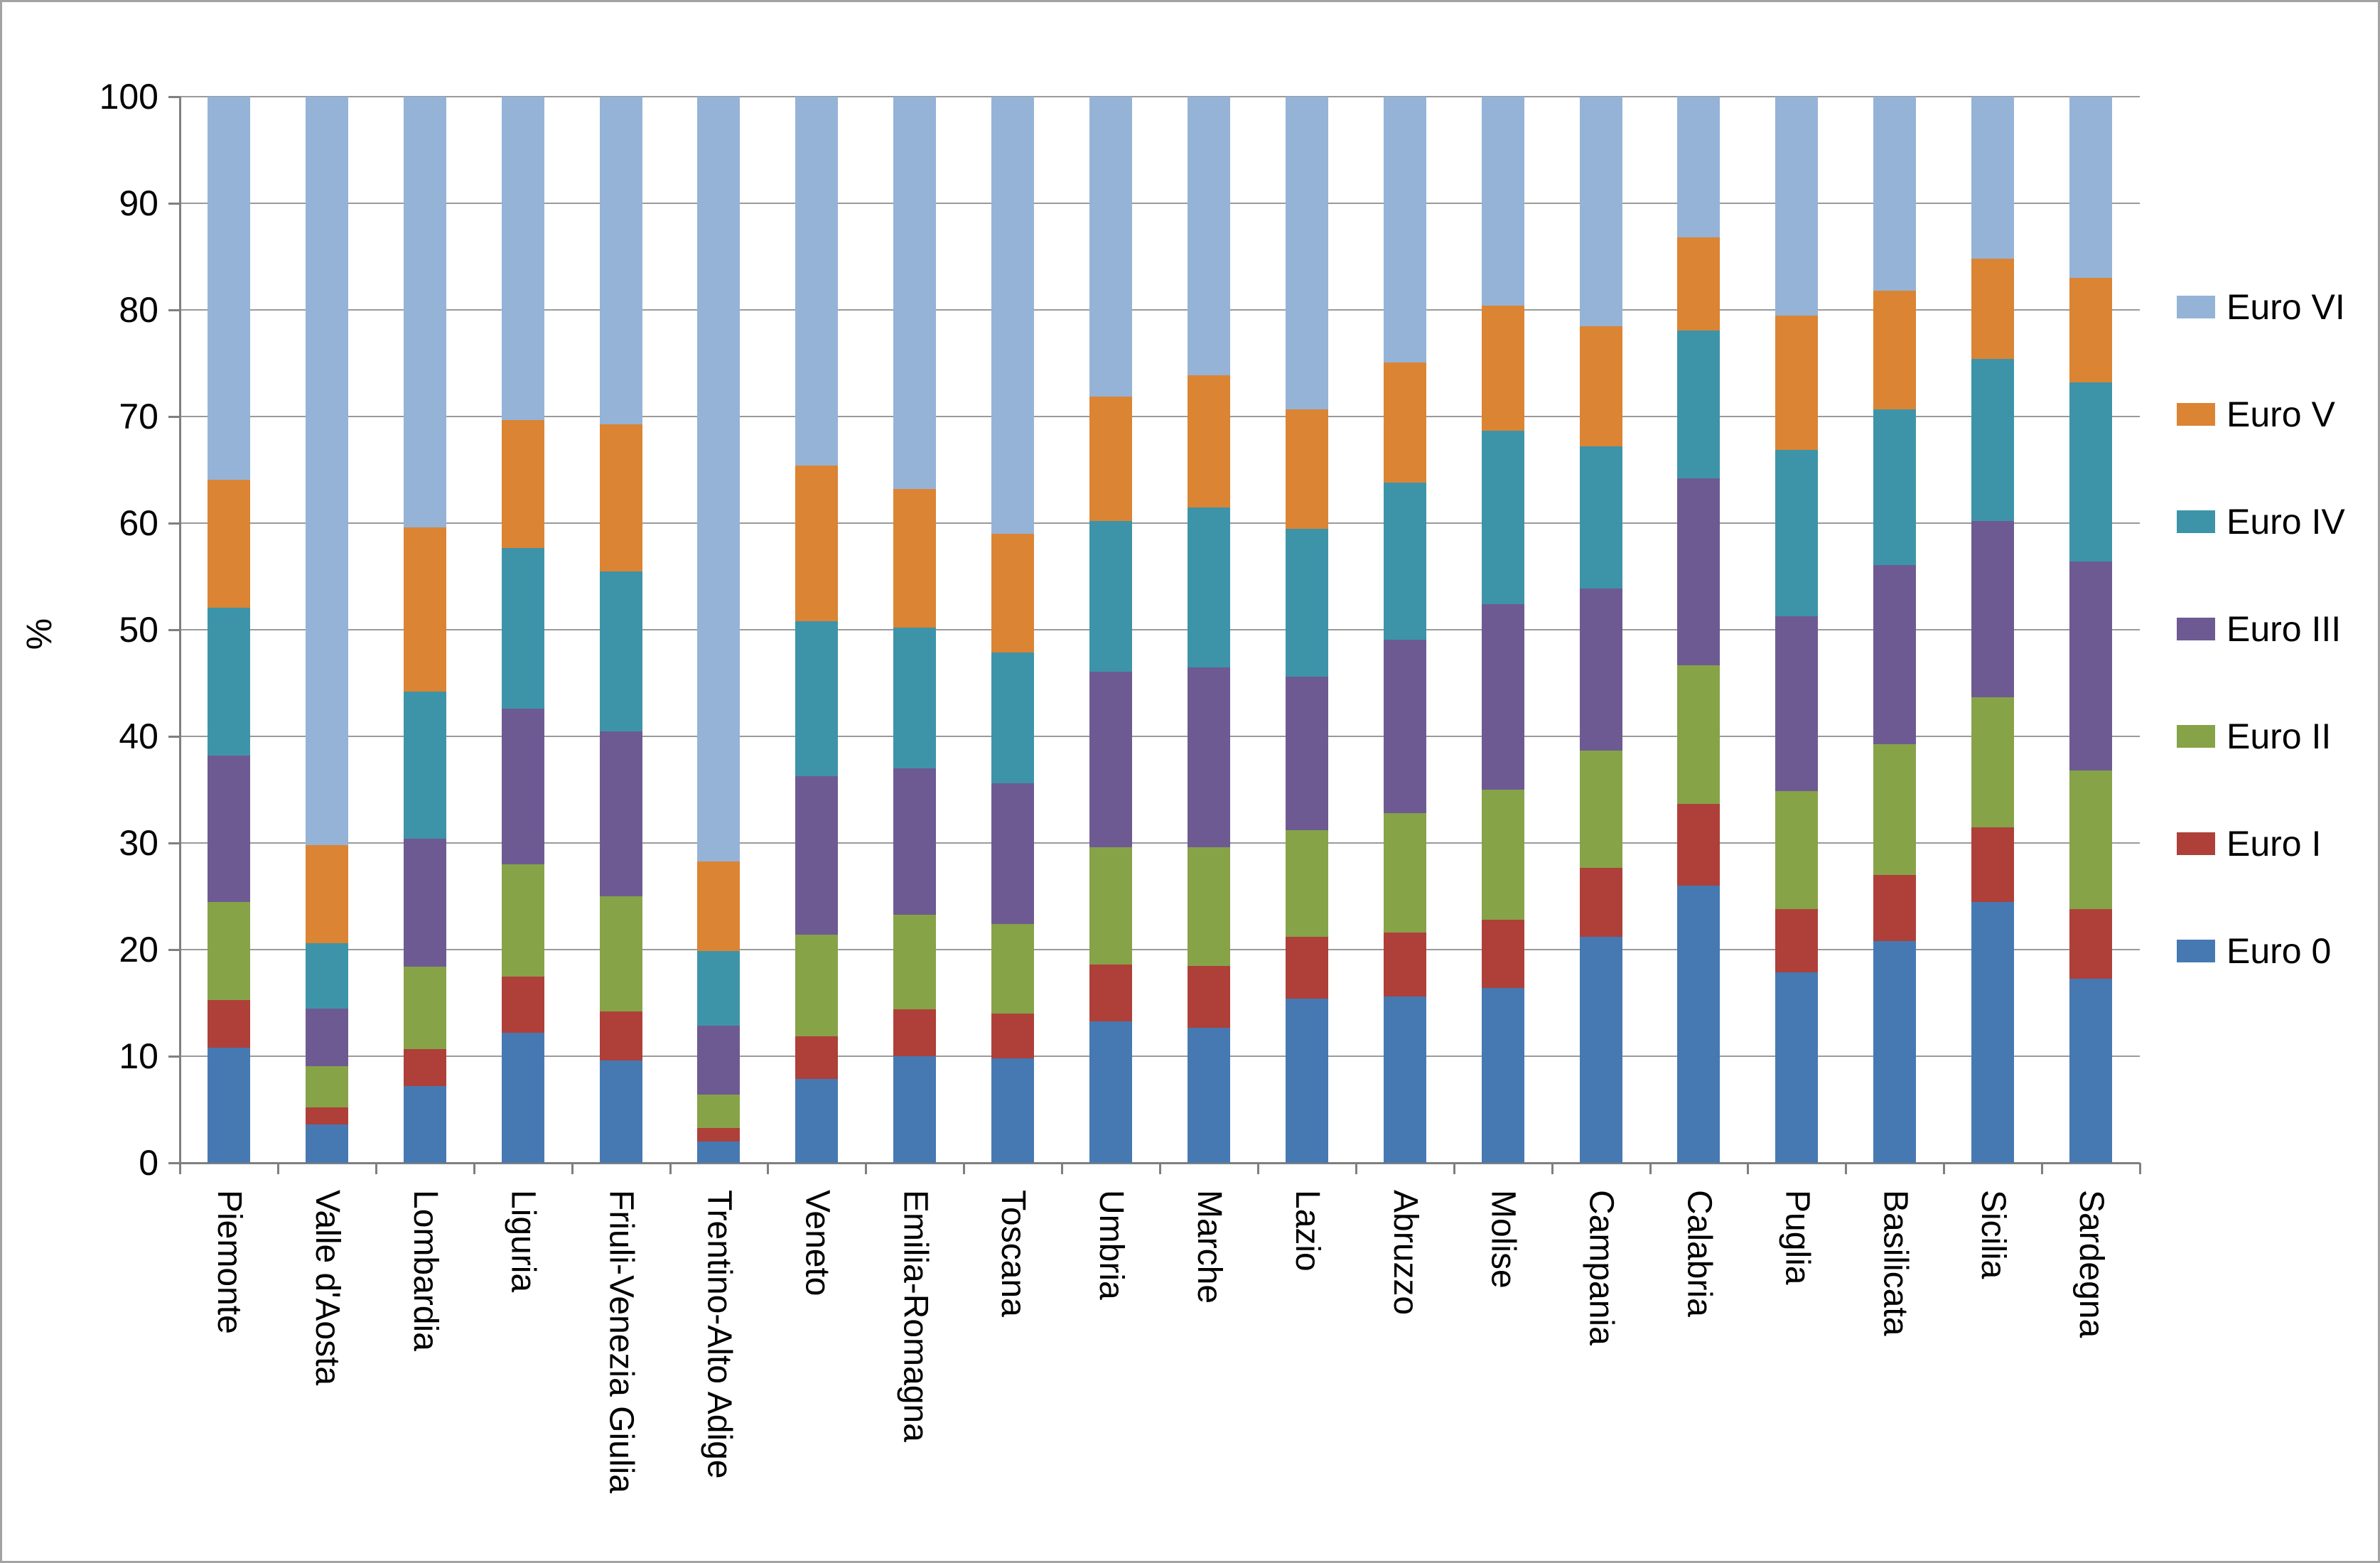  Describe the element at coordinates (1699, 1253) in the screenshot. I see `x-category-label: Calabria` at that location.